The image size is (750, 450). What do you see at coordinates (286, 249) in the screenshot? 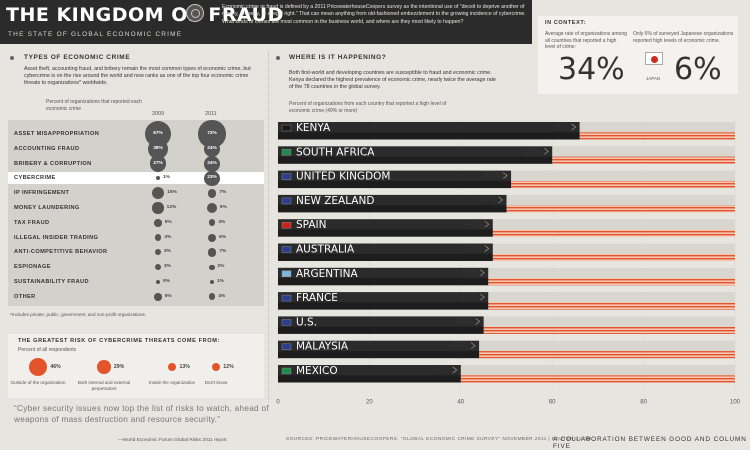
I see `australia-flag` at bounding box center [286, 249].